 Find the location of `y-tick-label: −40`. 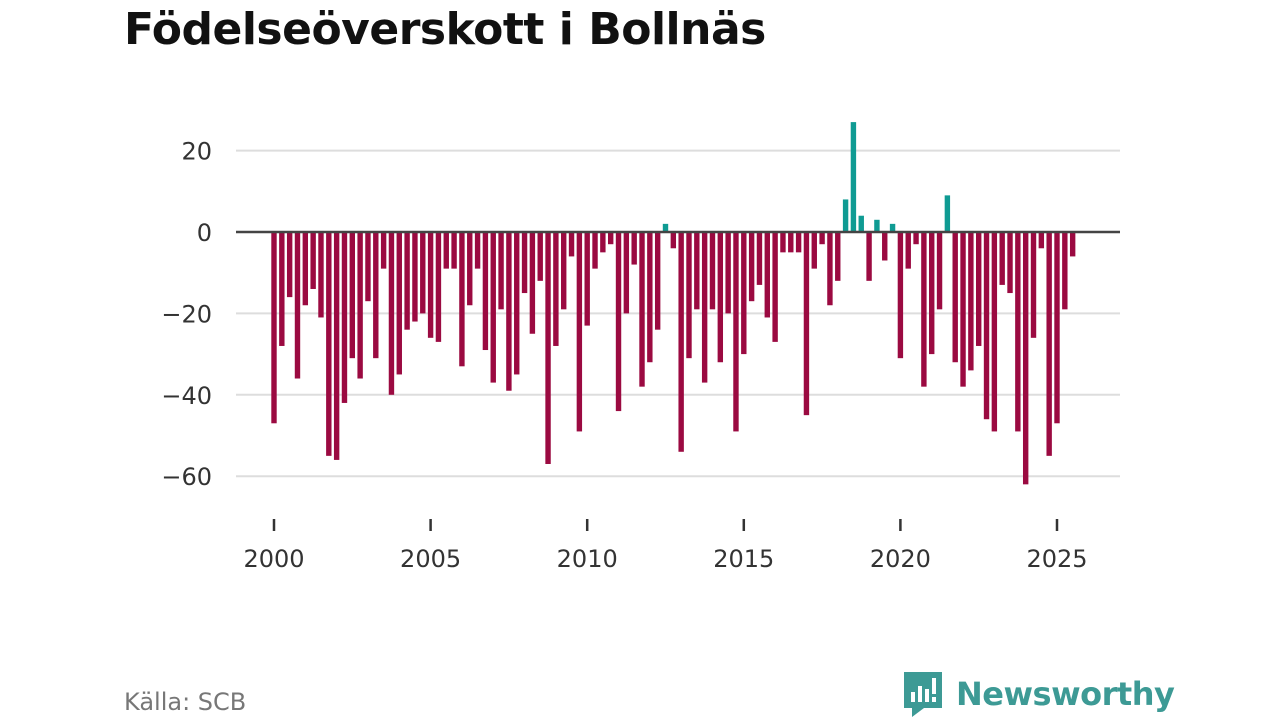

y-tick-label: −40 is located at coordinates (186, 396).